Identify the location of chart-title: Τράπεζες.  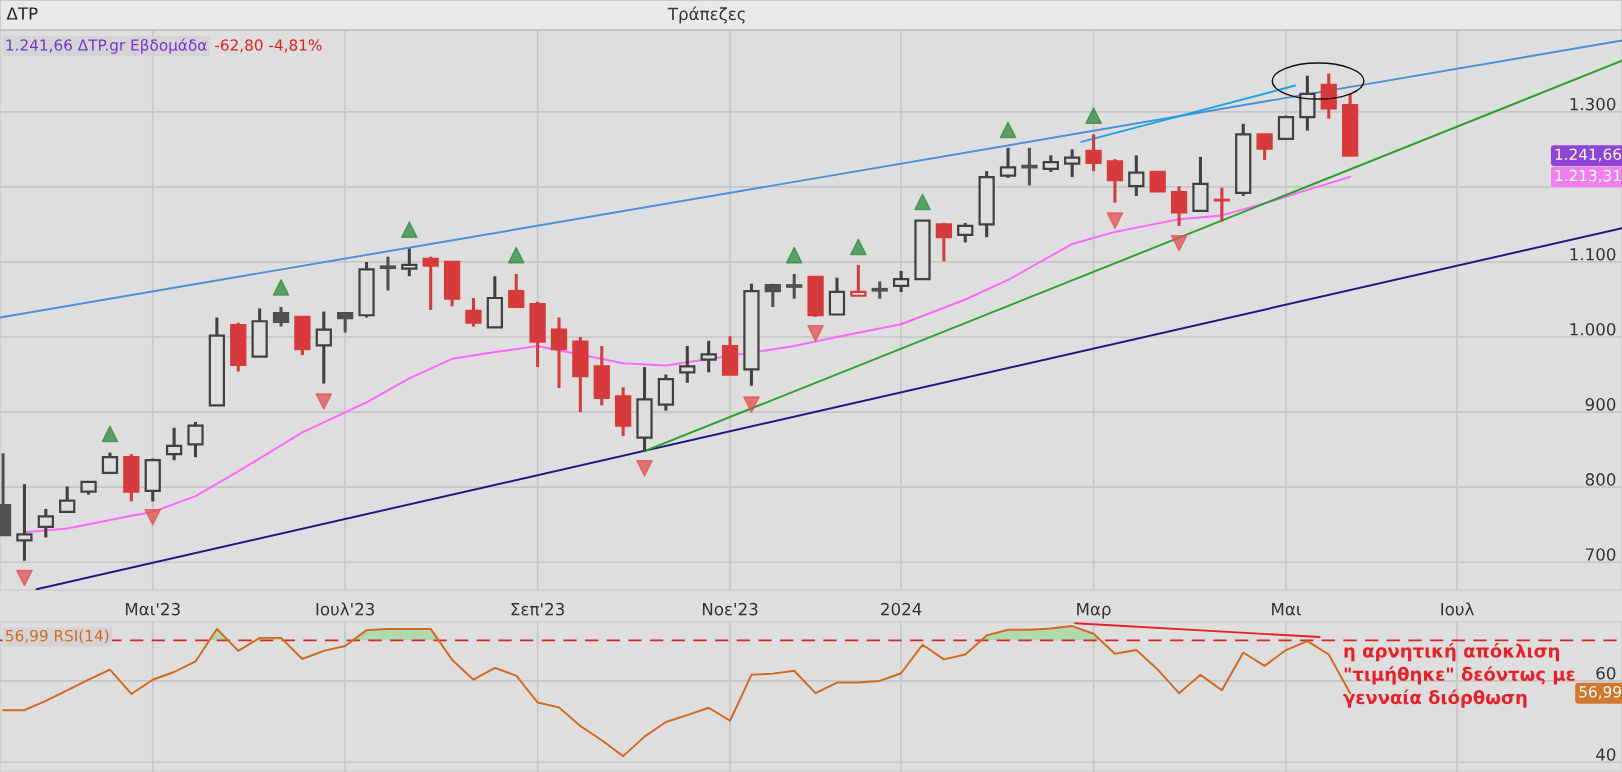
(706, 15).